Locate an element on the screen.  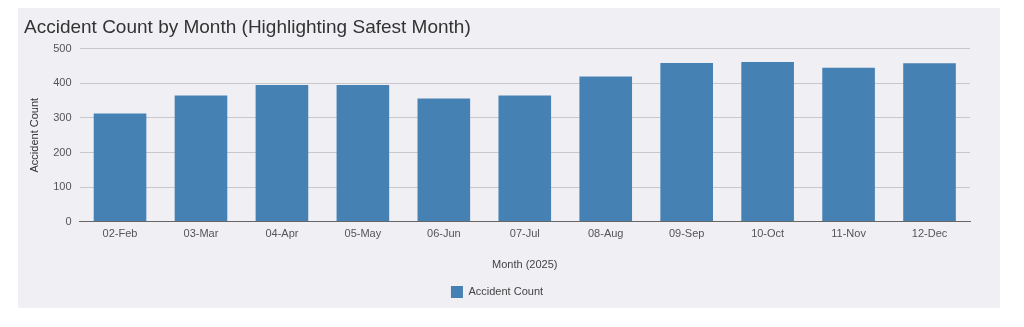
x-tick-label: 12-Dec is located at coordinates (929, 233).